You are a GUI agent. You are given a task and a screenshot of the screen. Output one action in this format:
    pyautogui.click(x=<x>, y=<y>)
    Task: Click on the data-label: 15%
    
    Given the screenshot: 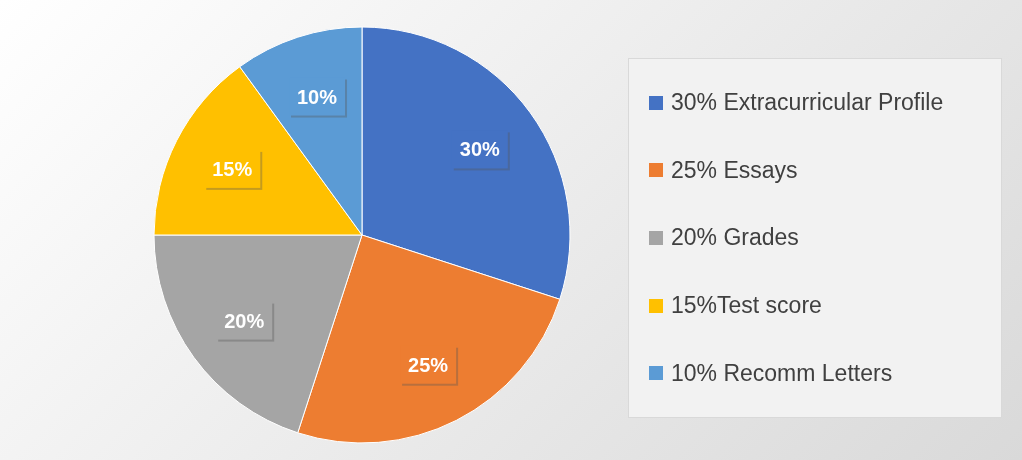 What is the action you would take?
    pyautogui.click(x=232, y=168)
    